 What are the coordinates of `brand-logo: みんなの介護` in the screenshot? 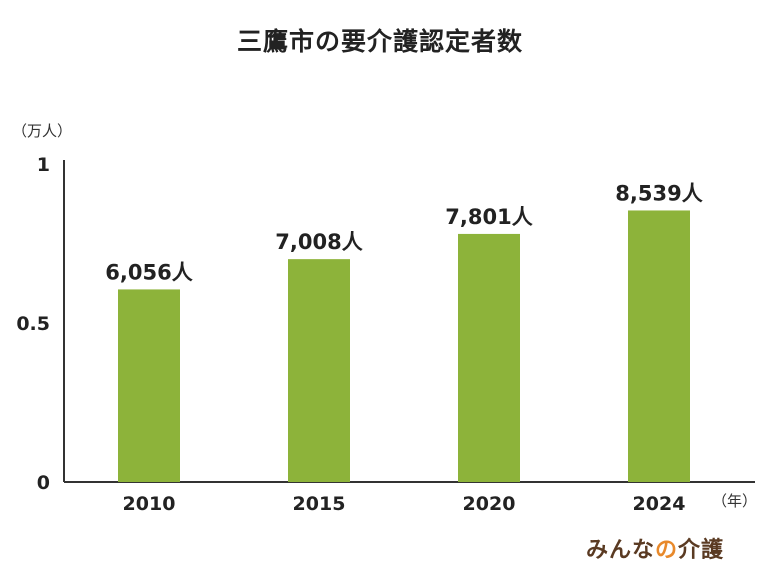 It's located at (655, 548).